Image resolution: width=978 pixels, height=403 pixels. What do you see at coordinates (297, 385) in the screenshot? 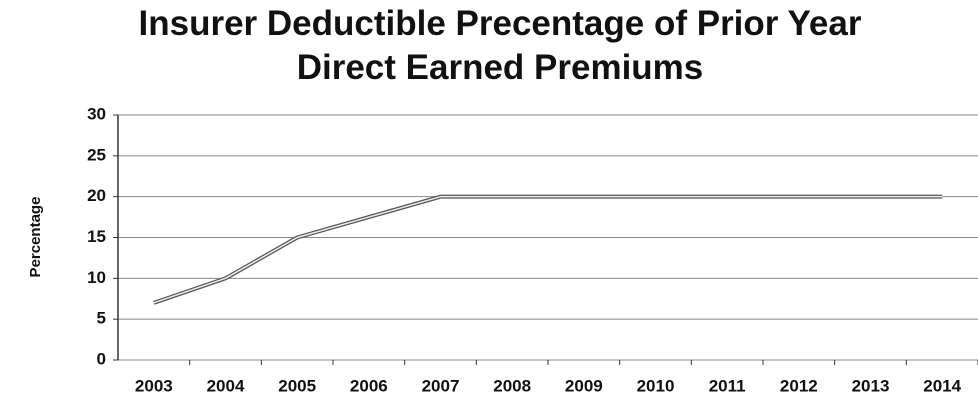
I see `x-tick-label: 2005` at bounding box center [297, 385].